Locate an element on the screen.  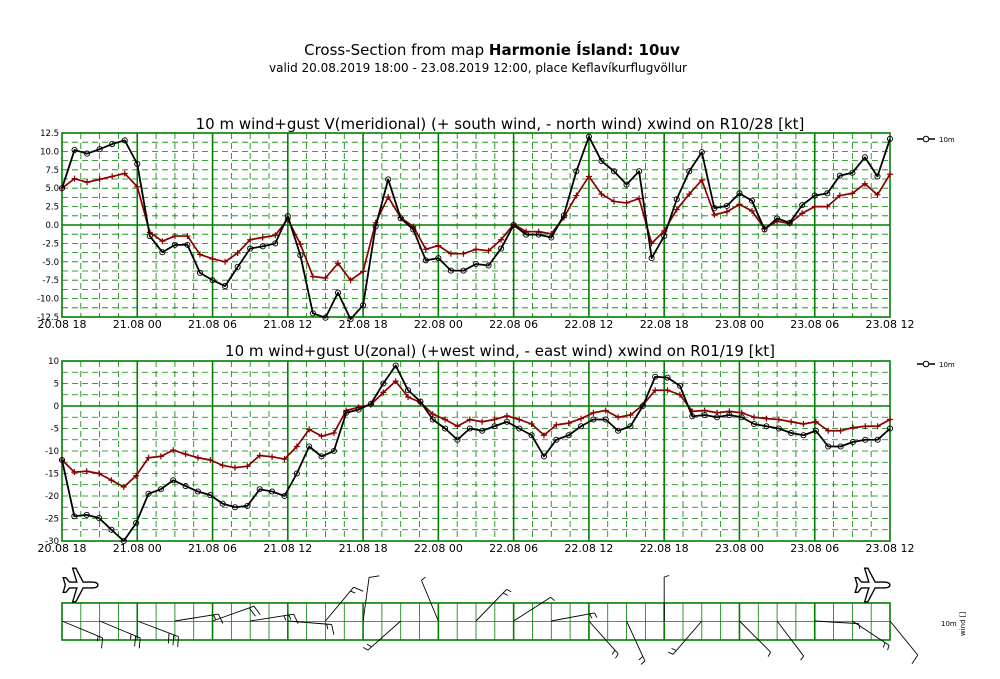
x-tick-label: 23.08 00 is located at coordinates (739, 548).